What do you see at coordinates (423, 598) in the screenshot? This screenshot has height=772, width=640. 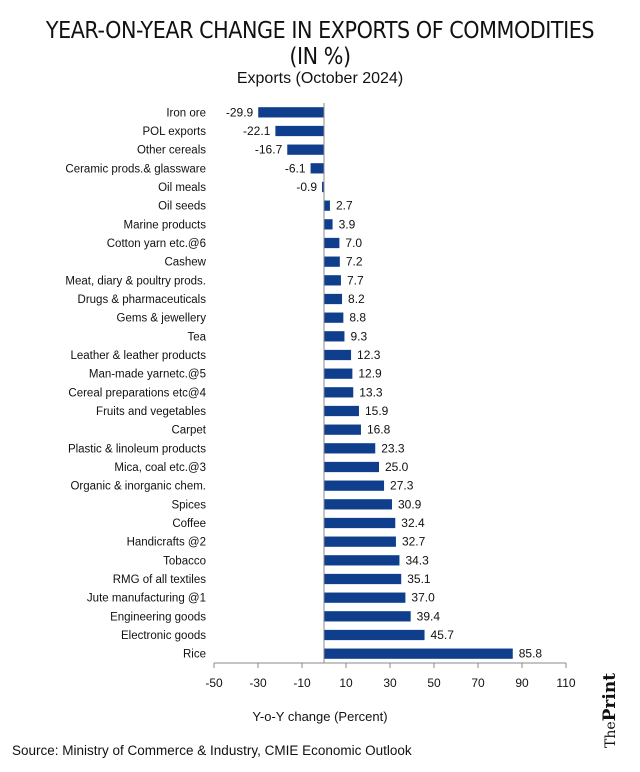 I see `value-label: 37.0` at bounding box center [423, 598].